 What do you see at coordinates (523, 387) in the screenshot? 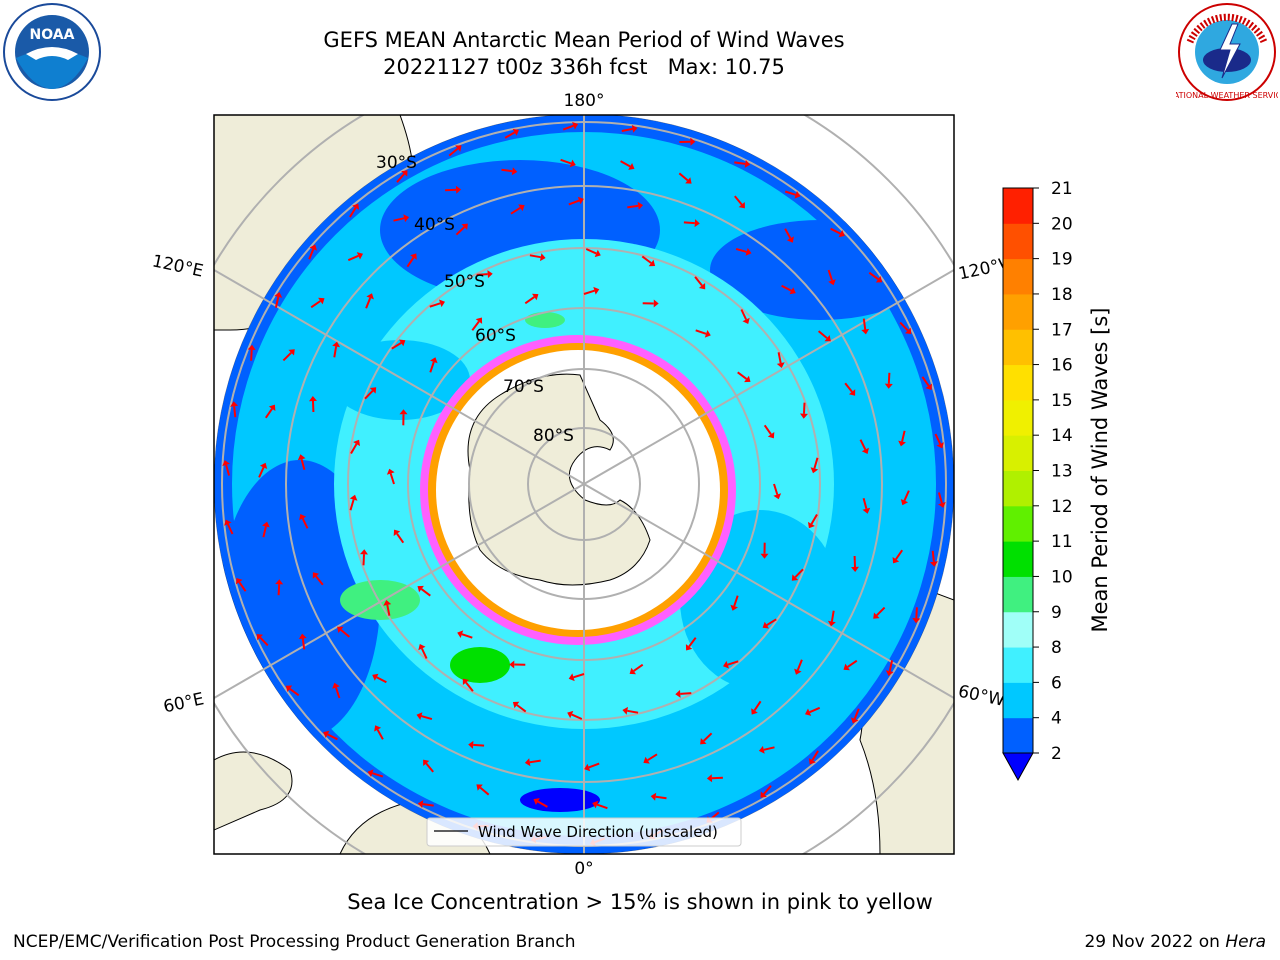
I see `lat-label-70s: 70°S` at bounding box center [523, 387].